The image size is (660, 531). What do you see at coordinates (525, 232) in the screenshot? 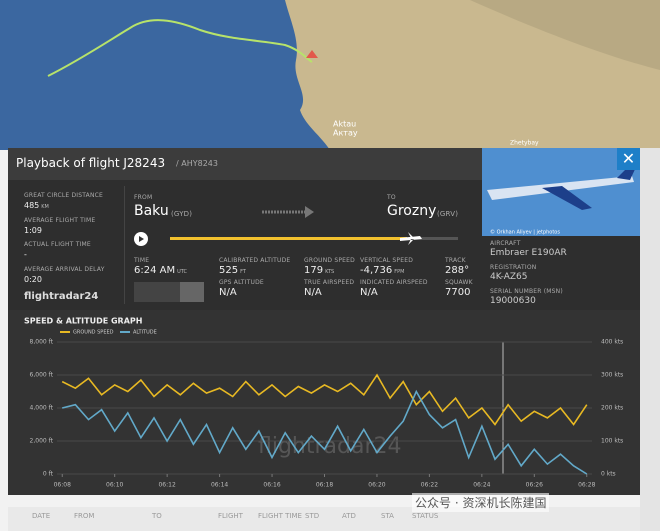
I see `photo-credit: © Orkhan Aliyev | jetphotos` at bounding box center [525, 232].